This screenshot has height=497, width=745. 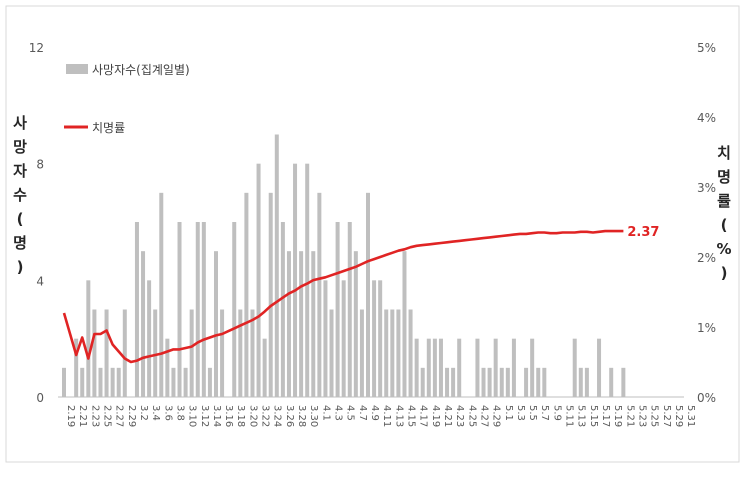 What do you see at coordinates (374, 413) in the screenshot?
I see `x-tick-label: 4.9` at bounding box center [374, 413].